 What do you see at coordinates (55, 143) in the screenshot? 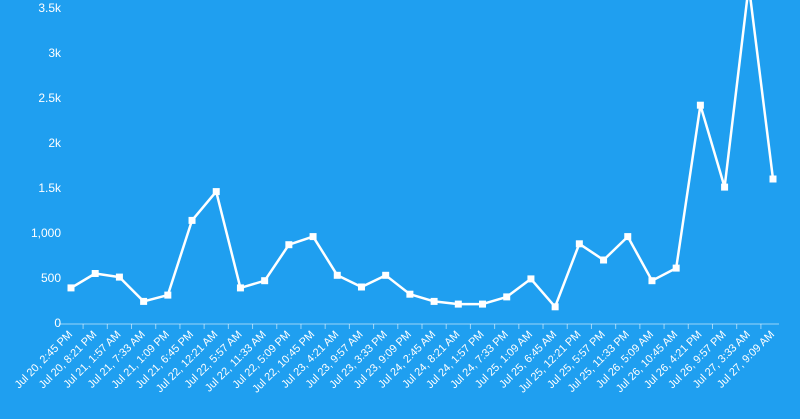
I see `y-tick-label: 2k` at bounding box center [55, 143].